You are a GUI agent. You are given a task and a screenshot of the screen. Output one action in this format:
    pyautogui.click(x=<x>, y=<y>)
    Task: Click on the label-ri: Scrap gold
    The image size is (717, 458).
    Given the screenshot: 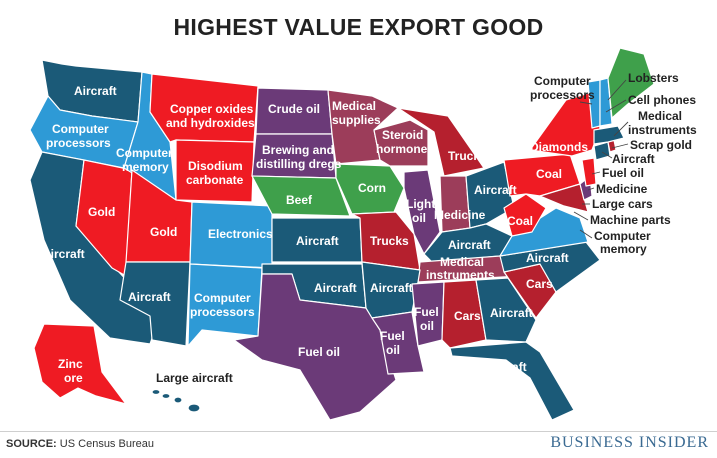 What is the action you would take?
    pyautogui.click(x=661, y=145)
    